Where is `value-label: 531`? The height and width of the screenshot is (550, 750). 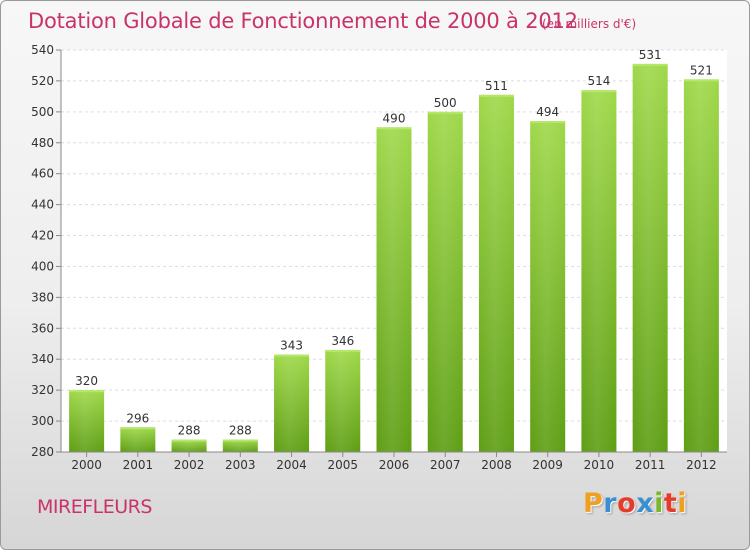 value-label: 531 is located at coordinates (650, 55).